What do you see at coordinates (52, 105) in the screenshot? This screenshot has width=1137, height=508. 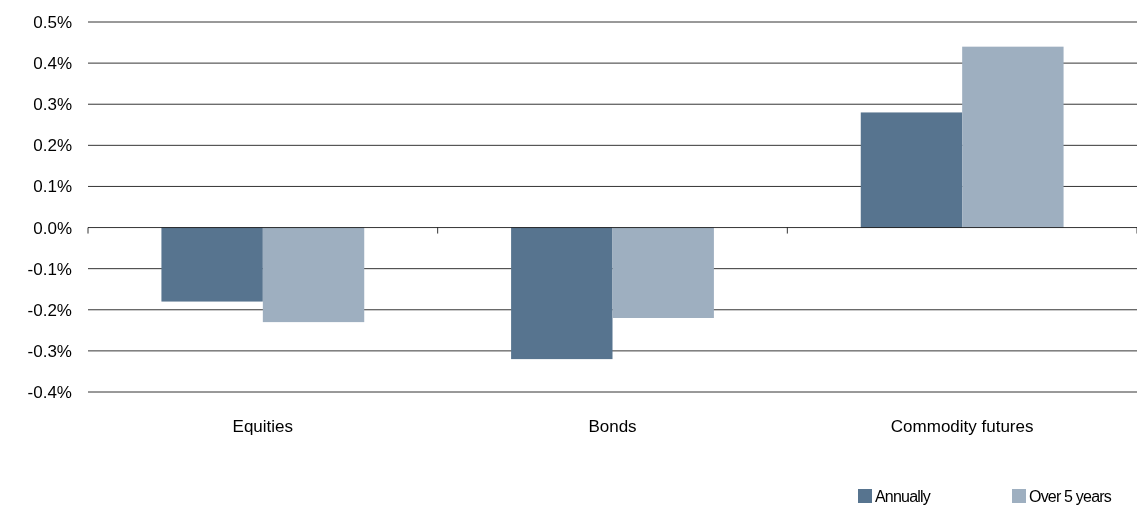 I see `y-tick-label: 0.3%` at bounding box center [52, 105].